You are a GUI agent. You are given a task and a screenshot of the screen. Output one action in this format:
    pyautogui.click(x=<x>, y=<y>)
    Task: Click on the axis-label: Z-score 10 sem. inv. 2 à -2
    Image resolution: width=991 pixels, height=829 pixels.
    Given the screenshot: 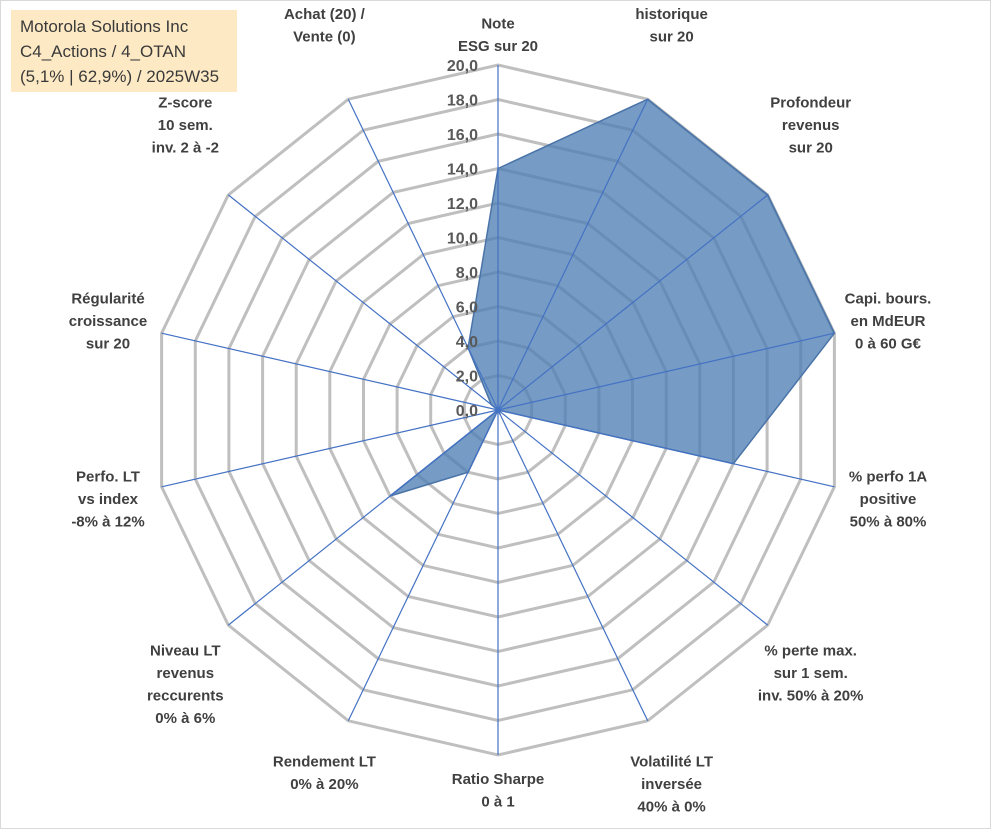 What is the action you would take?
    pyautogui.click(x=185, y=126)
    